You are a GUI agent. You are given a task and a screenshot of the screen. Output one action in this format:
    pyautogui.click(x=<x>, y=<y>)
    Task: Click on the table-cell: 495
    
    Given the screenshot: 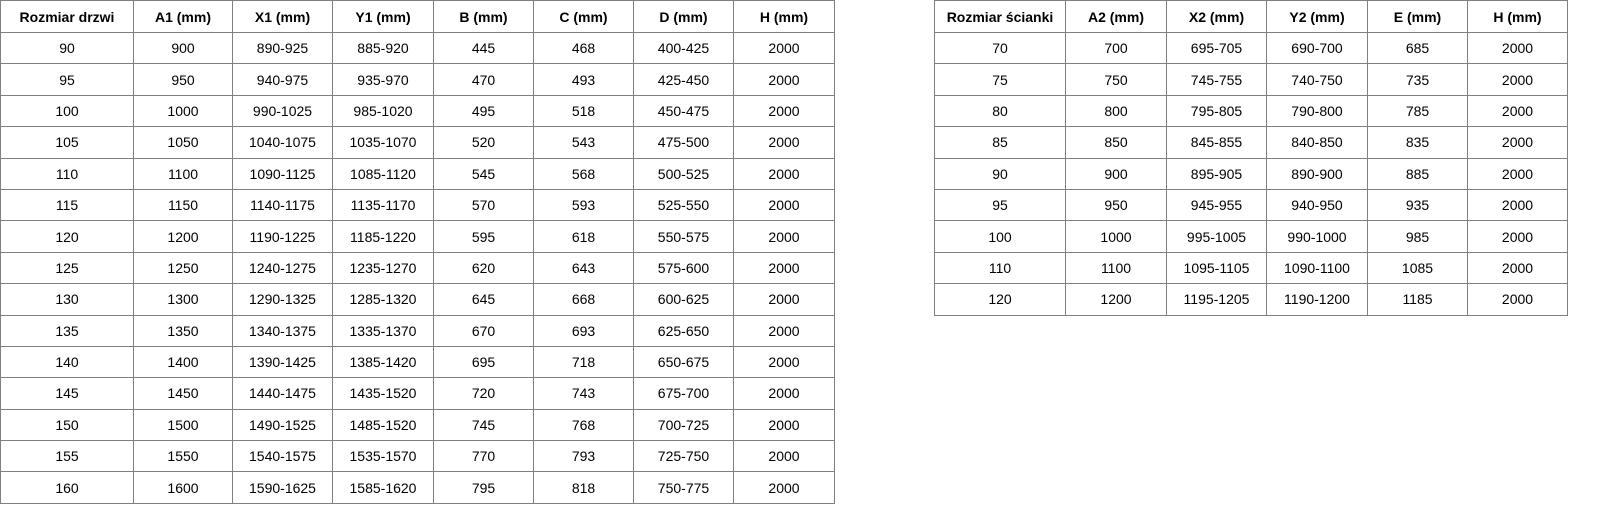 What is the action you would take?
    pyautogui.click(x=483, y=111)
    